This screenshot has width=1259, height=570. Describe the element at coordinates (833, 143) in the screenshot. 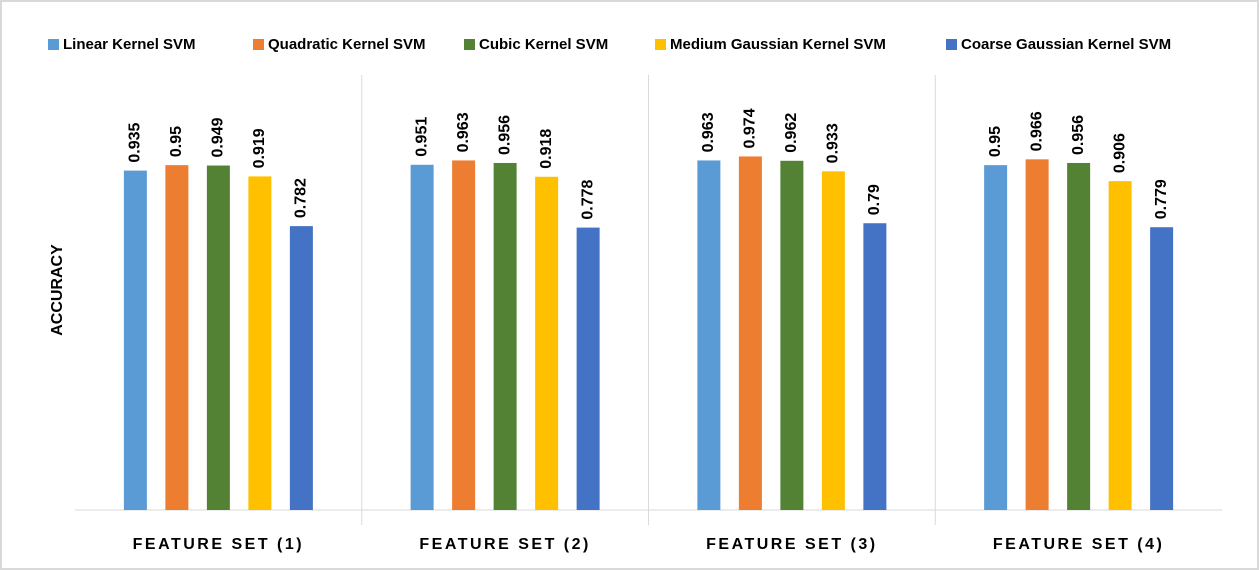

I see `data-label: 0.933` at that location.